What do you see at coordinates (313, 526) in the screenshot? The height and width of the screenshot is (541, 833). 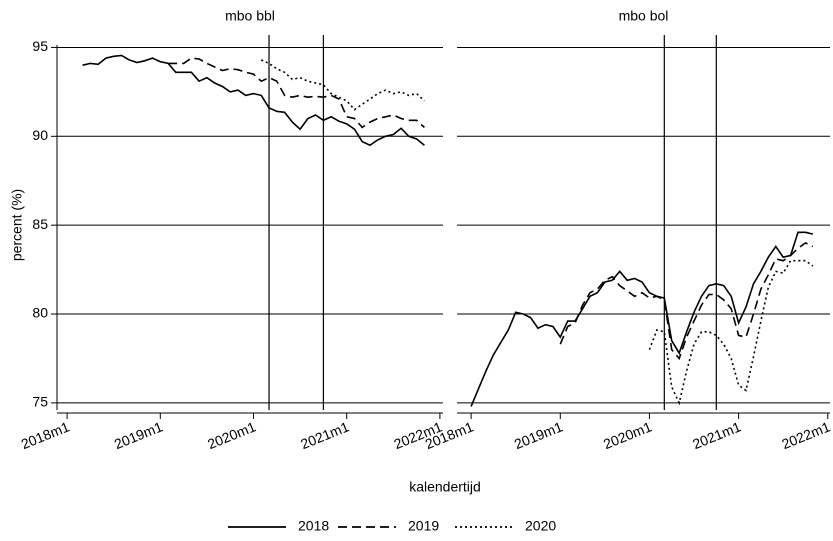 I see `legend-label: 2018` at bounding box center [313, 526].